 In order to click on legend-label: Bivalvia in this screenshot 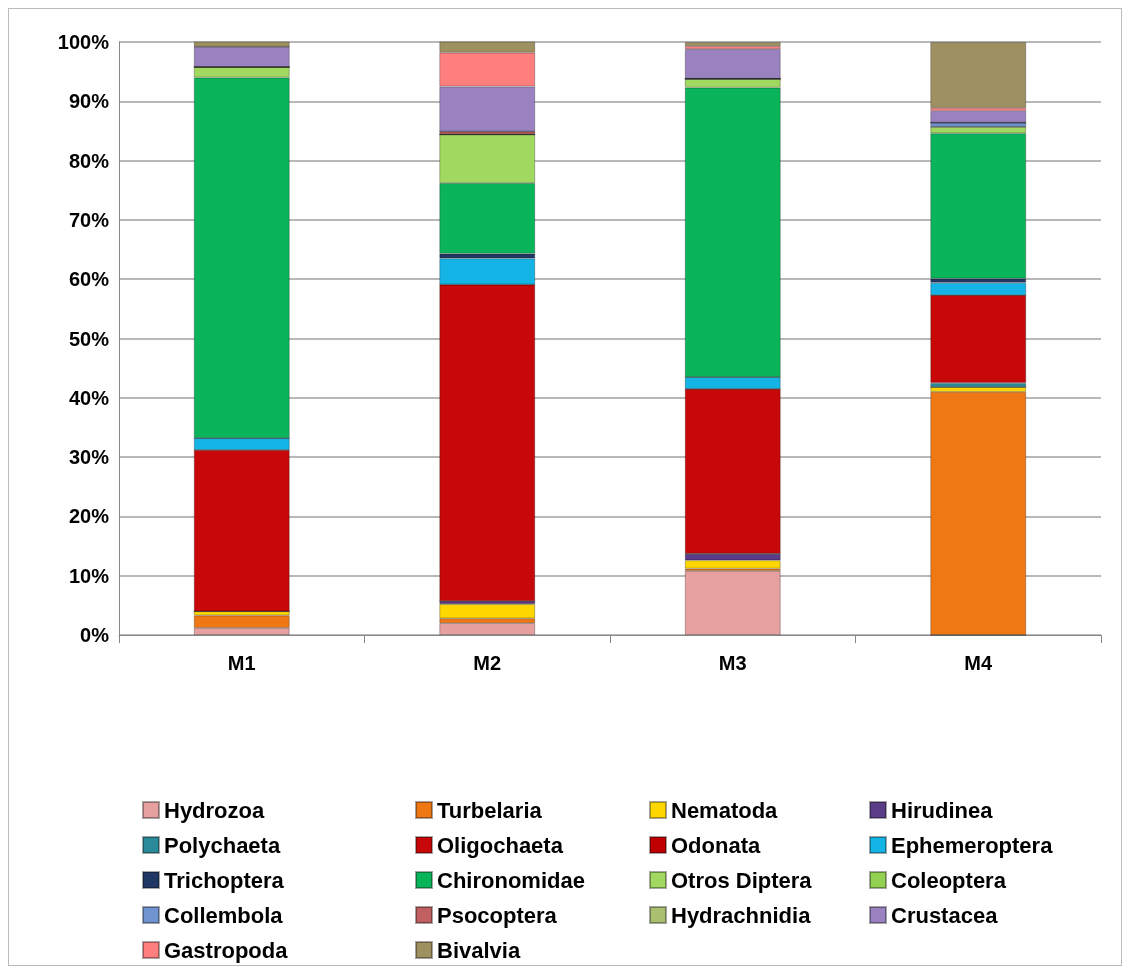, I will do `click(479, 950)`.